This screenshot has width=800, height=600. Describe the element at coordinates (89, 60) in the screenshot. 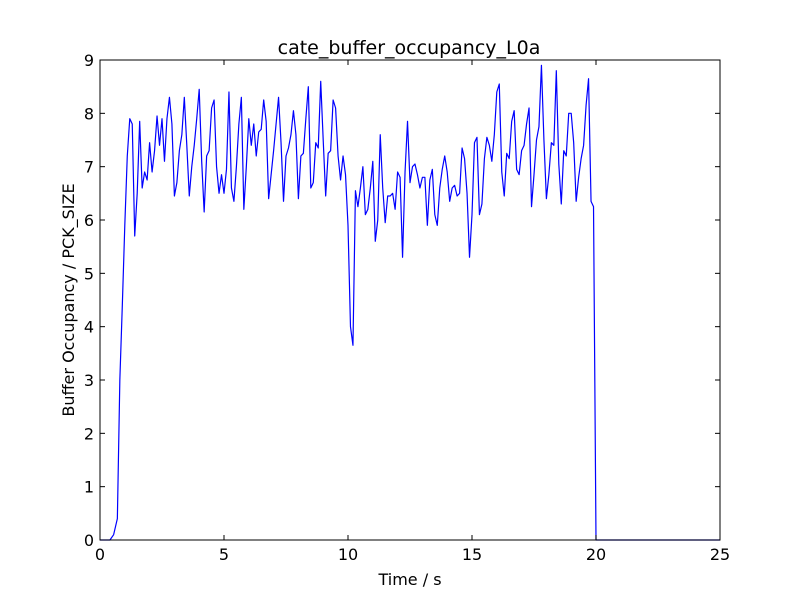

I see `y-tick-label: 9` at that location.